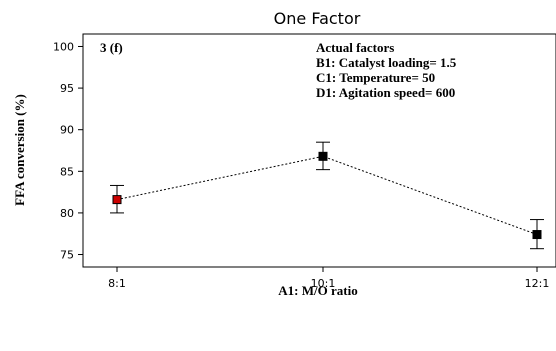  What do you see at coordinates (67, 213) in the screenshot?
I see `y-tick-label: 80` at bounding box center [67, 213].